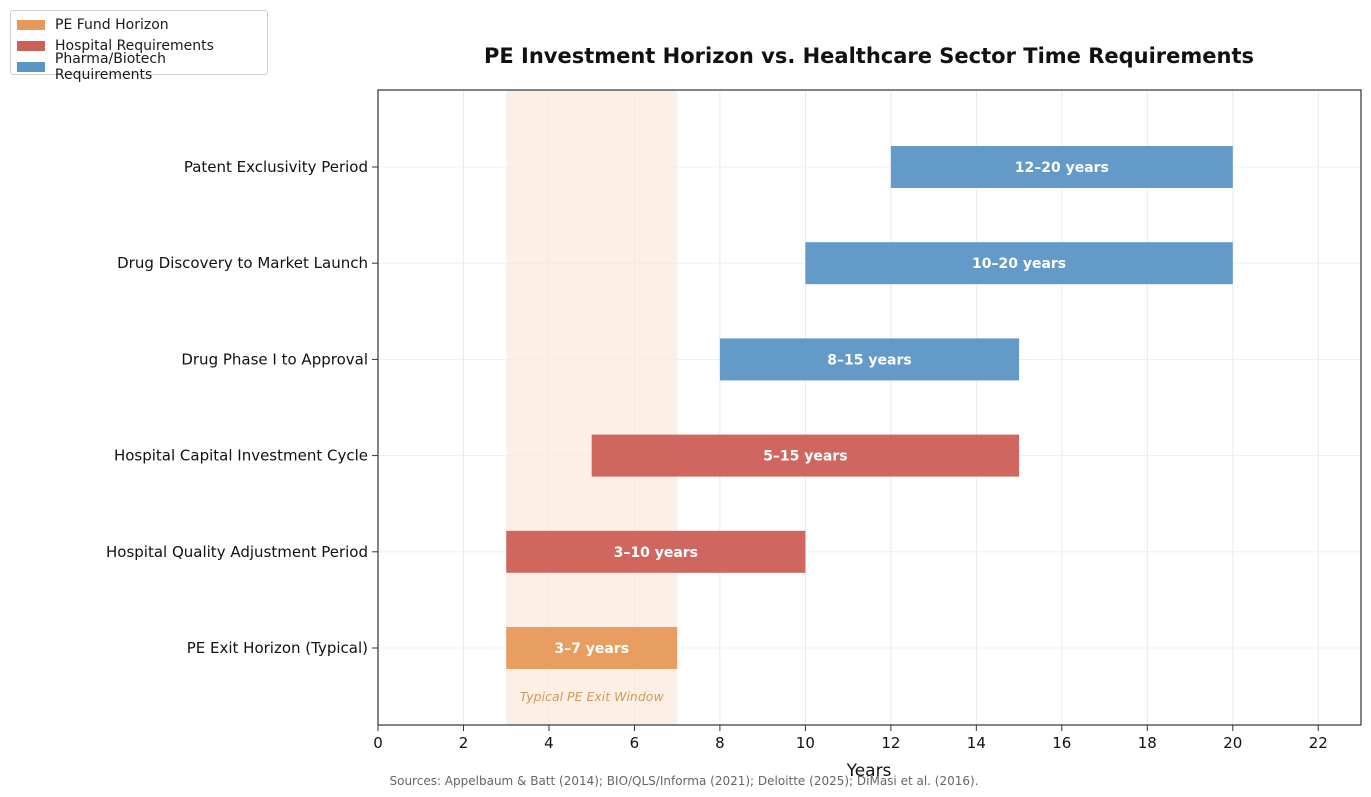 Image resolution: width=1371 pixels, height=797 pixels. I want to click on legend-swatch-pharma, so click(31, 66).